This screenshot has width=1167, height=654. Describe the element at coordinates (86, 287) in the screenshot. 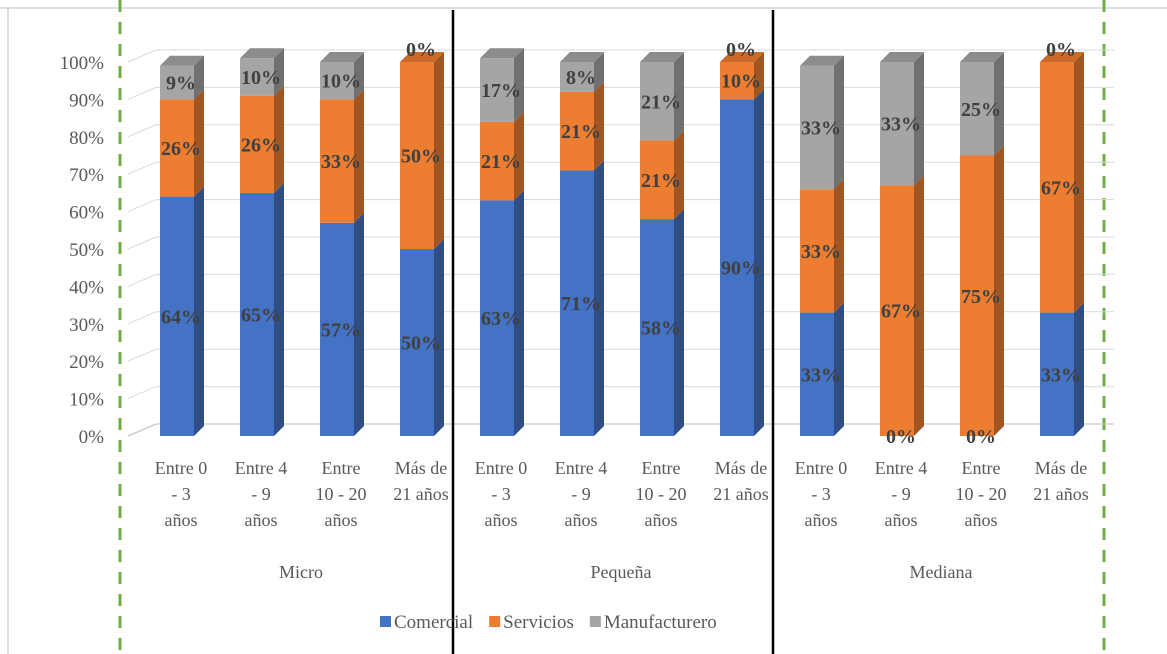

I see `y-tick-label: 40%` at that location.